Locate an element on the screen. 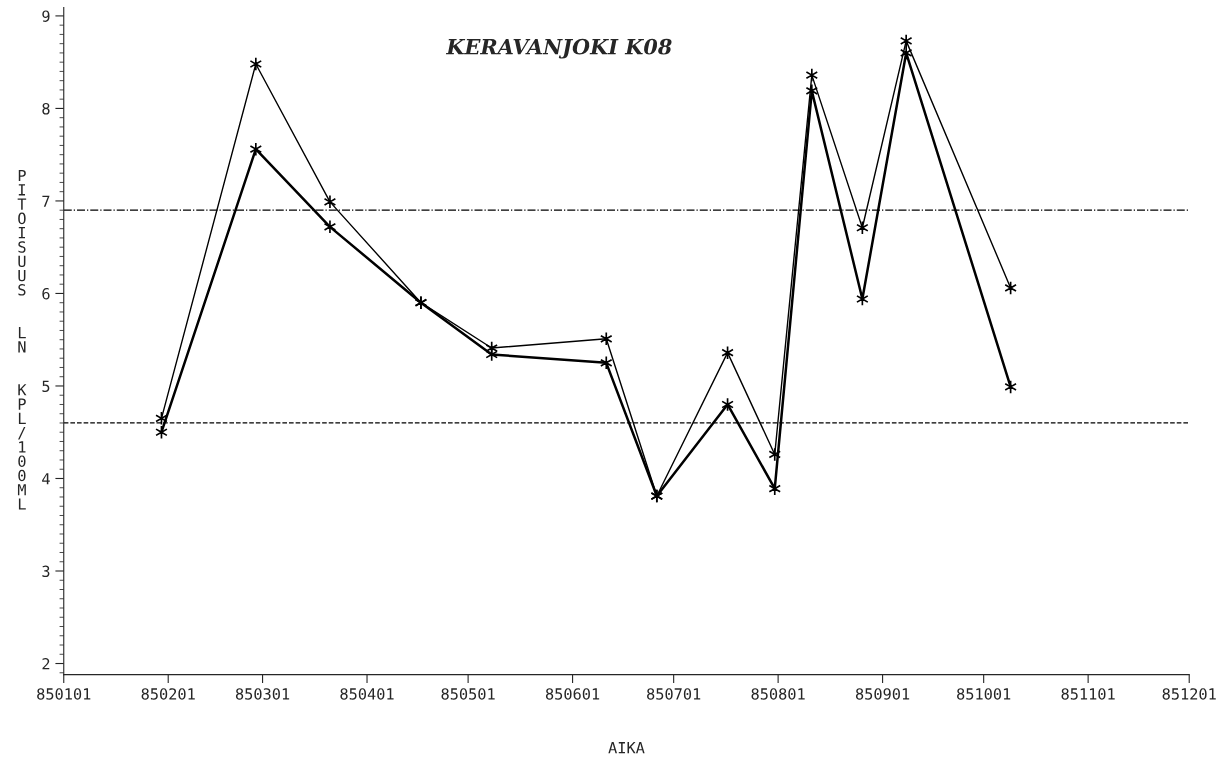  x-tick-label: 850601 is located at coordinates (572, 694).